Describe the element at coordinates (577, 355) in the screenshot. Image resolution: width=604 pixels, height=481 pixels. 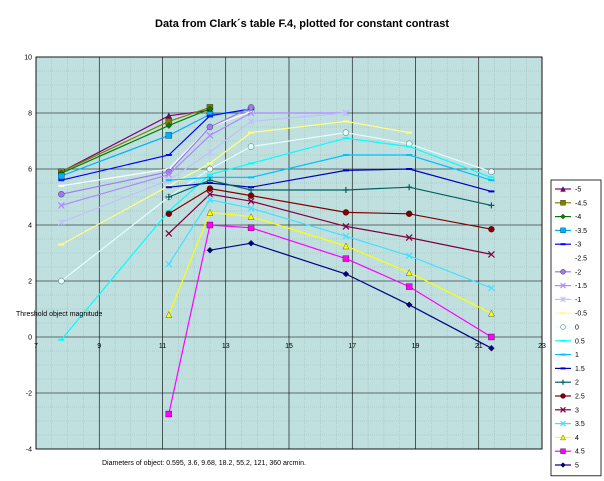
I see `legend-label: 1` at that location.